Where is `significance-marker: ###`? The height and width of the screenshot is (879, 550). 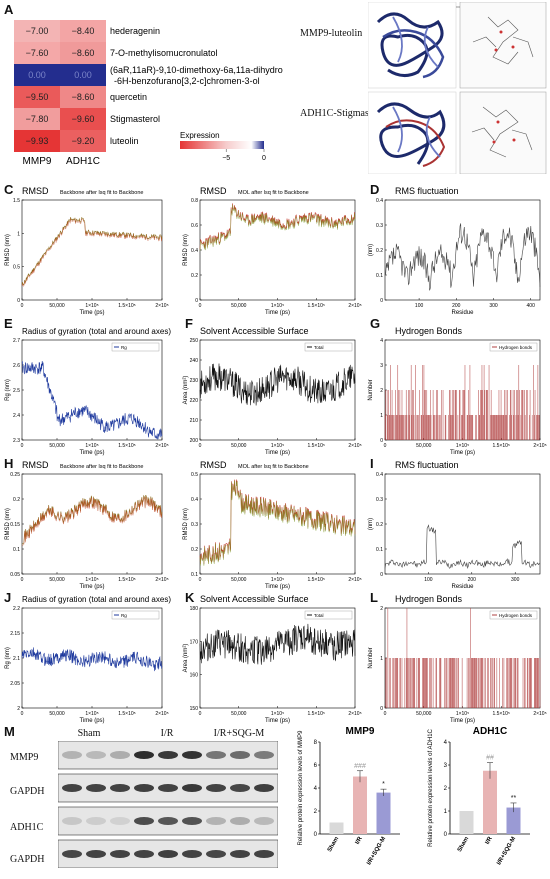 significance-marker: ### is located at coordinates (360, 766).